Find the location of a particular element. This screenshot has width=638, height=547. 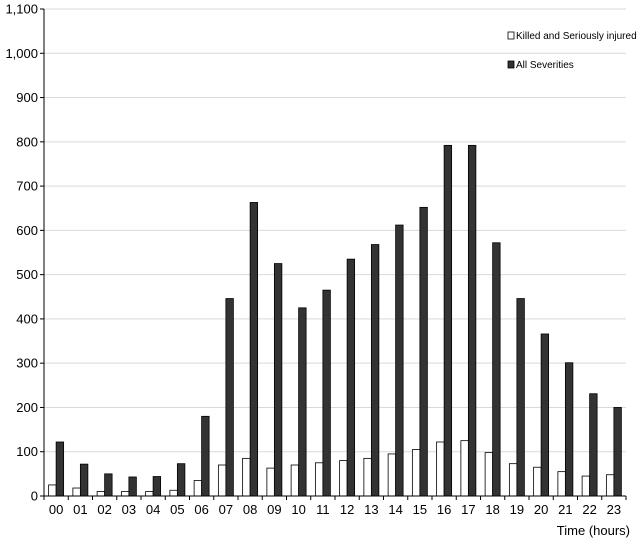

x-tick-label: 18 is located at coordinates (492, 509).